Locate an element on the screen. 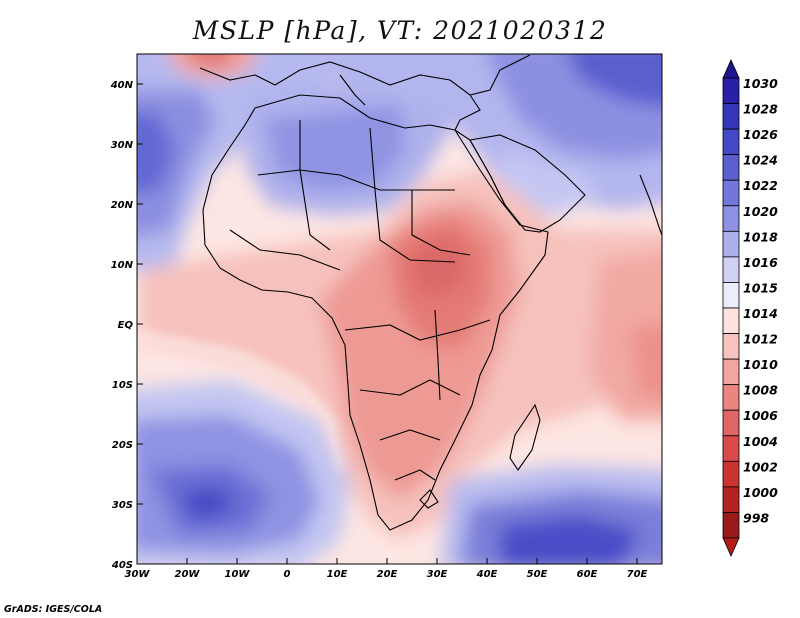  lon-tick-label: 20W is located at coordinates (188, 574).